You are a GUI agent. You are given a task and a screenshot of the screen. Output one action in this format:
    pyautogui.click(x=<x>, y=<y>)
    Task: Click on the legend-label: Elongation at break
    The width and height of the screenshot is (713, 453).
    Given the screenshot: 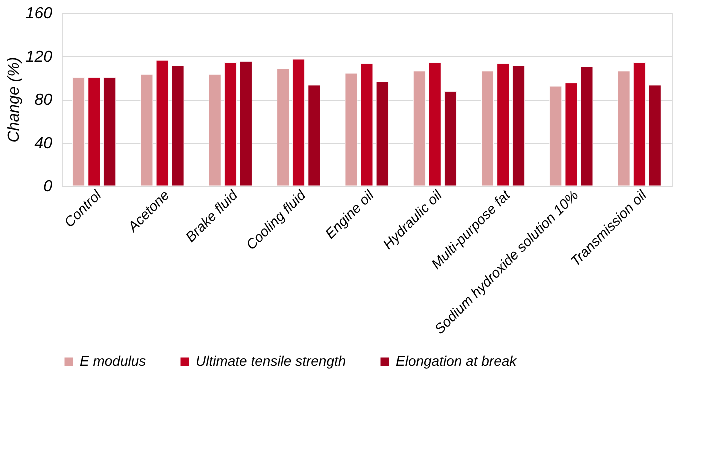 What is the action you would take?
    pyautogui.click(x=457, y=361)
    